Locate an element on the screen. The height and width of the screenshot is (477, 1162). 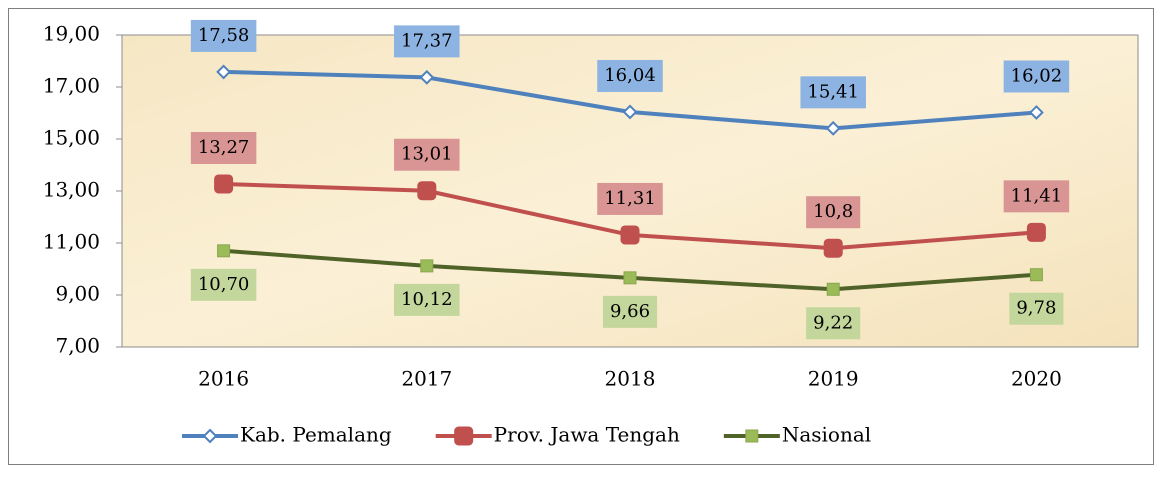
x-tick-label: 2017 is located at coordinates (426, 379).